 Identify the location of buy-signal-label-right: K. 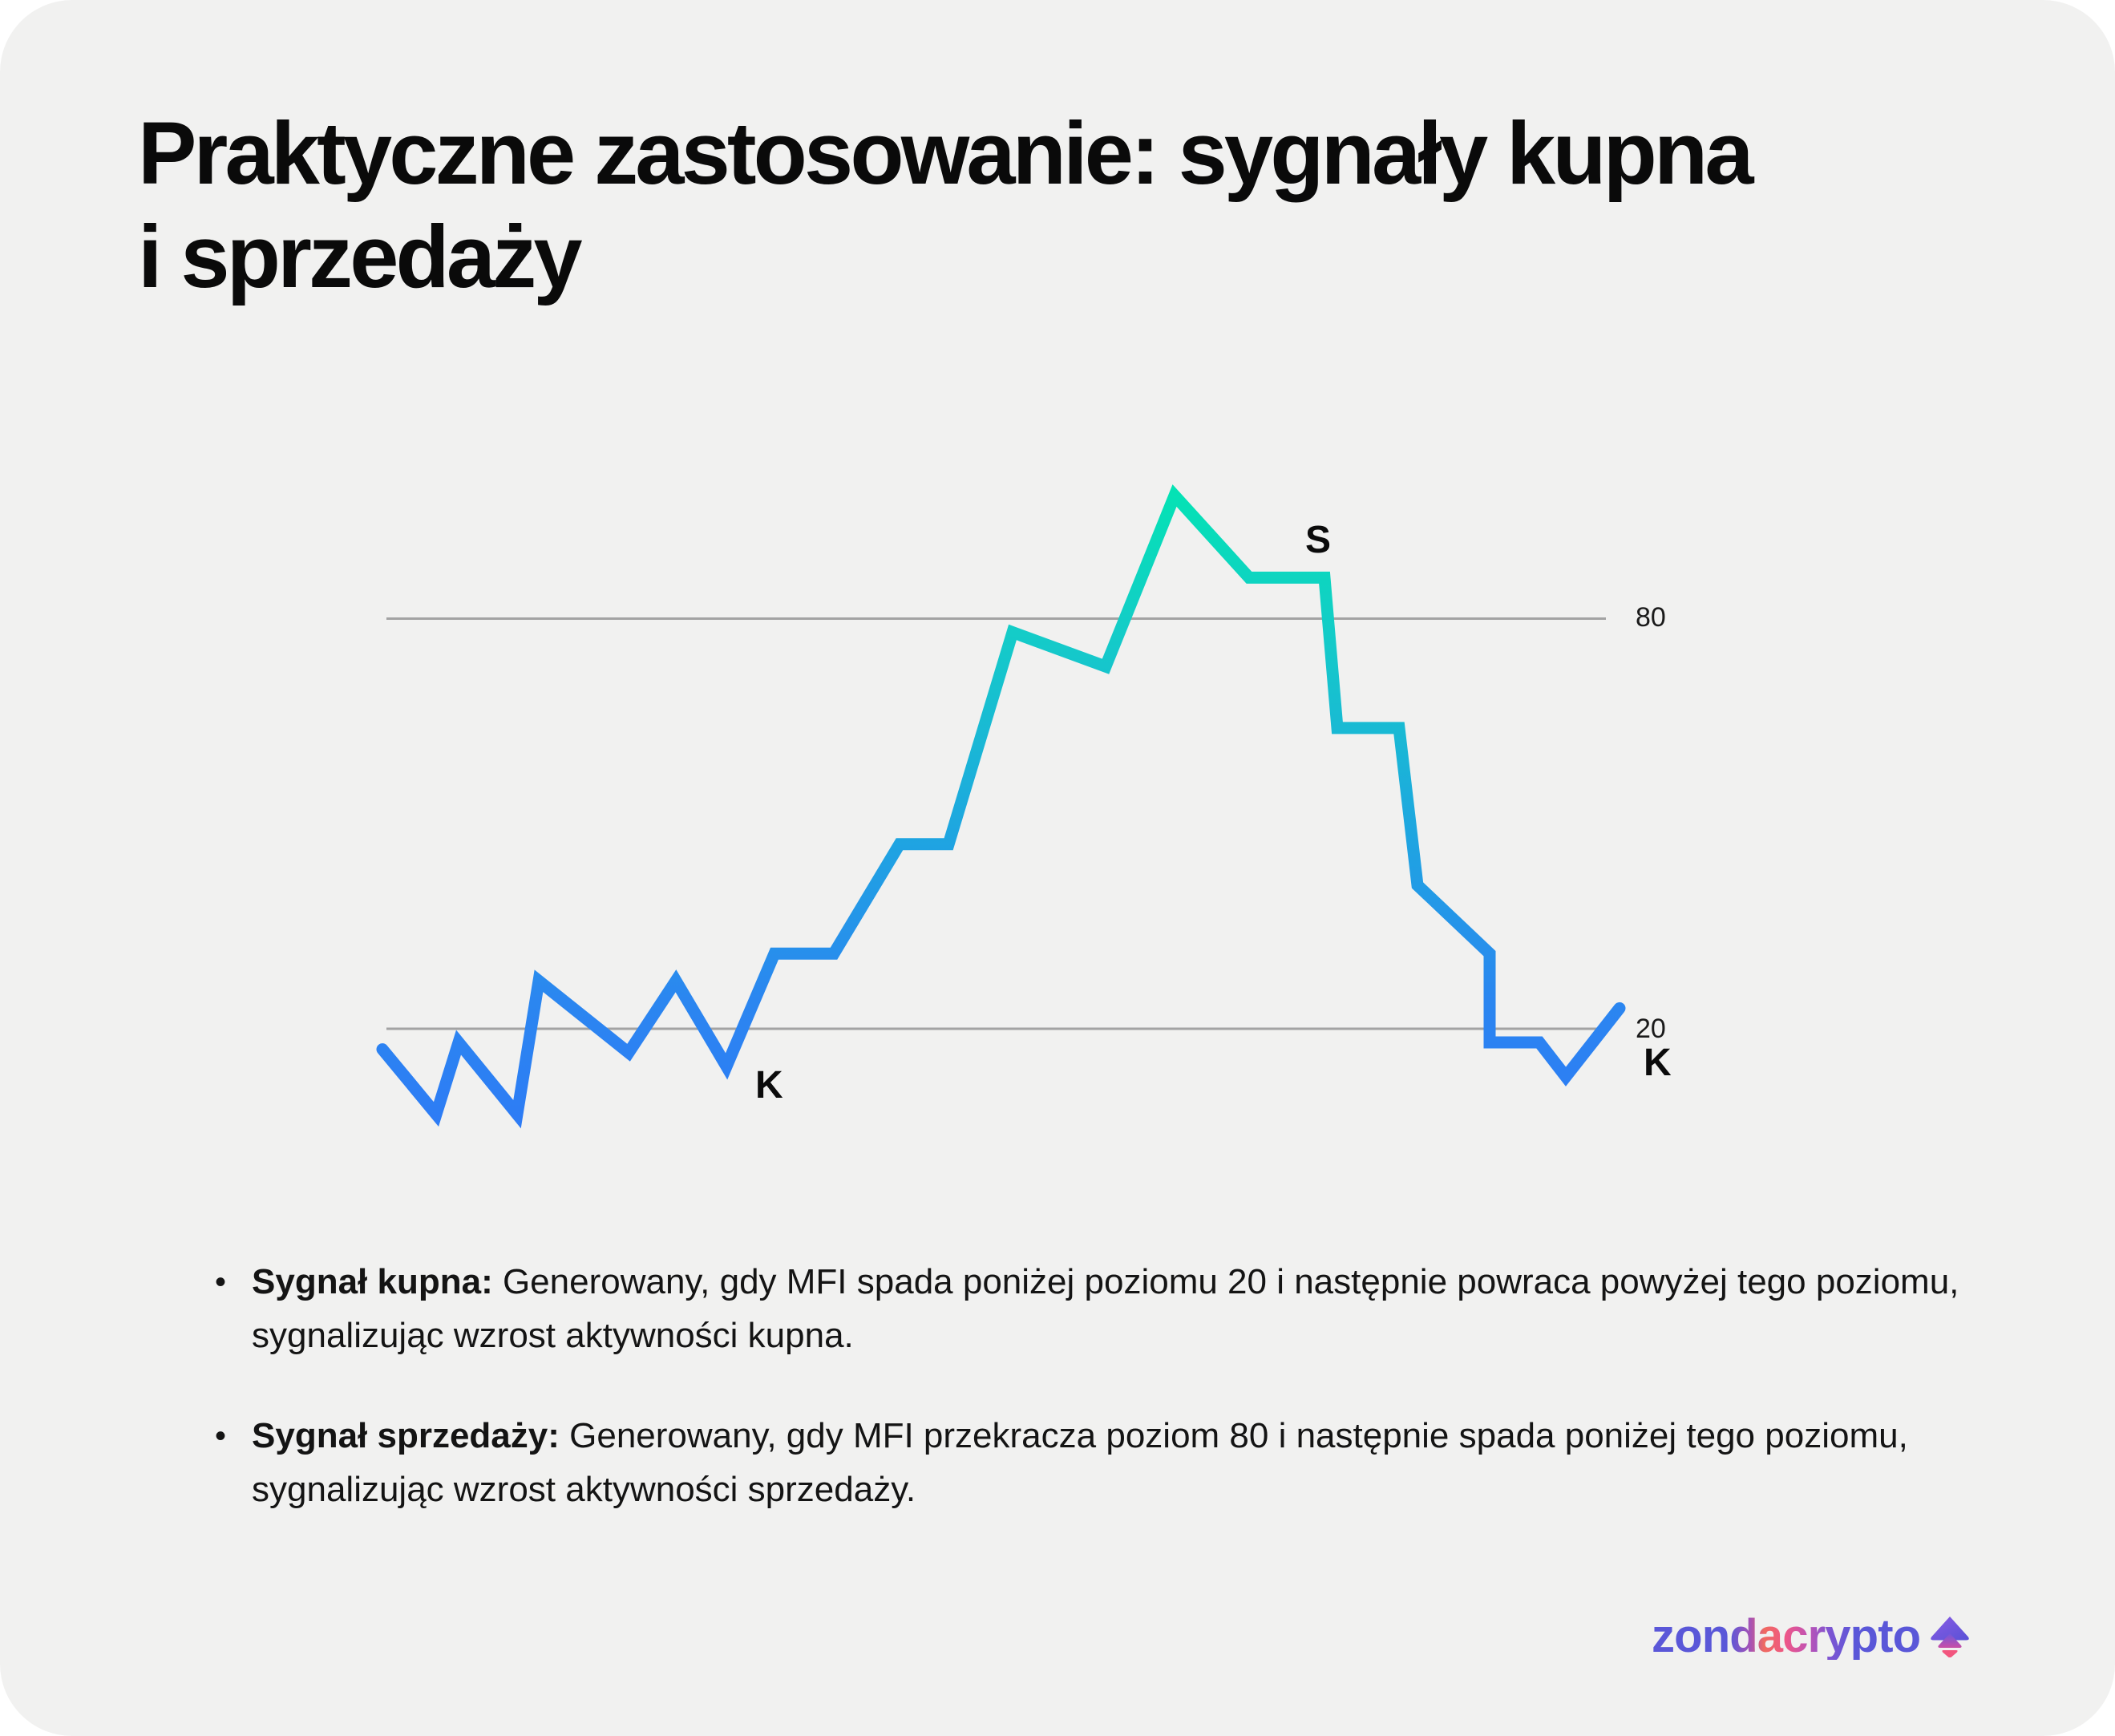
(1658, 1063).